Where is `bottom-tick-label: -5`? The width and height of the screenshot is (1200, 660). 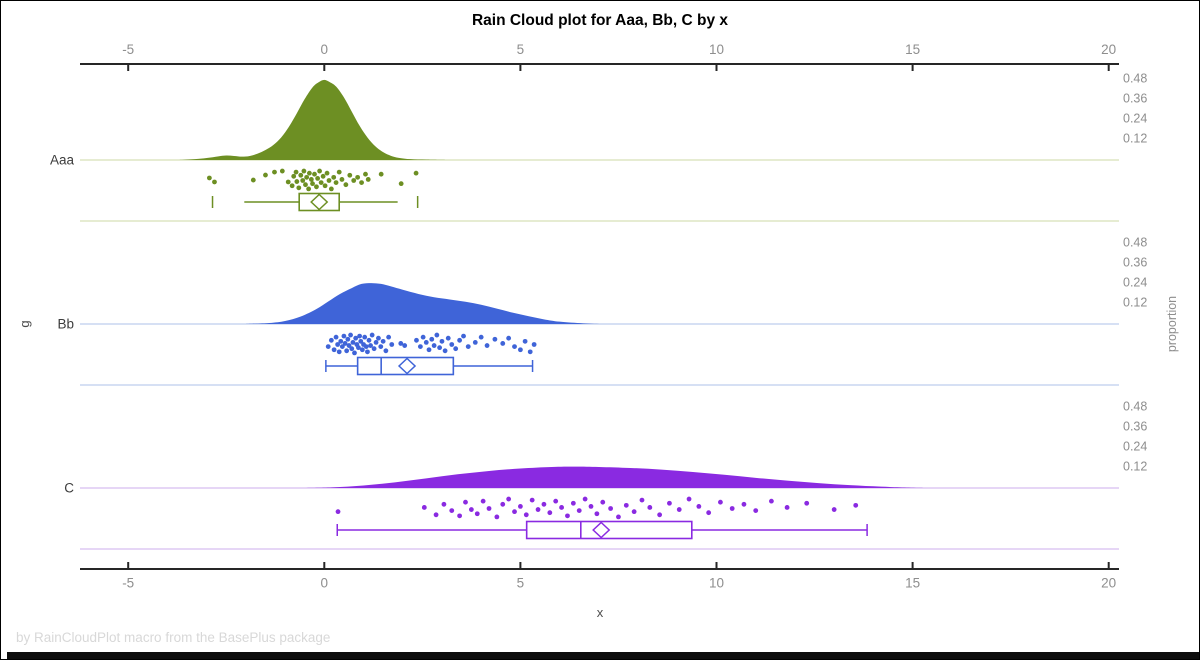 bottom-tick-label: -5 is located at coordinates (128, 583).